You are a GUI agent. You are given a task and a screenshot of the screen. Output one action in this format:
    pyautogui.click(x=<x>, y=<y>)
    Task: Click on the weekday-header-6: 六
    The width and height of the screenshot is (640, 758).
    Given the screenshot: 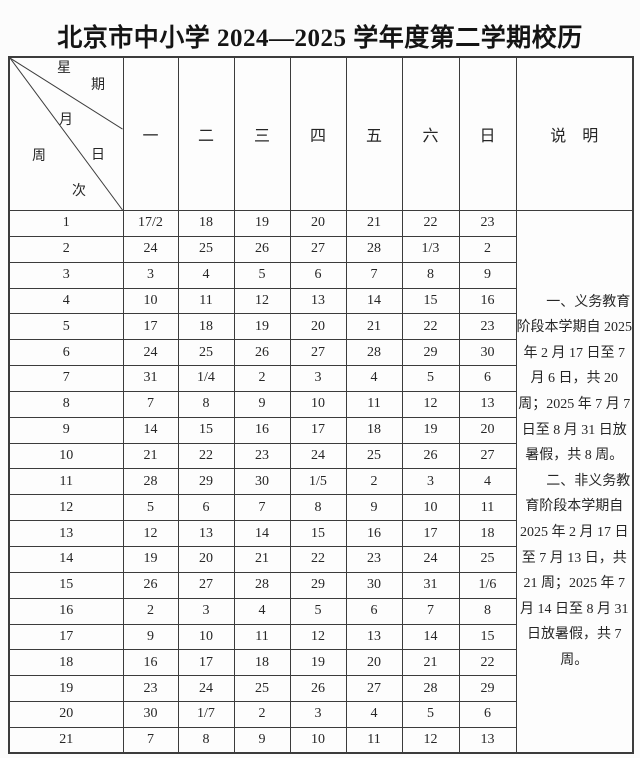 What is the action you would take?
    pyautogui.click(x=430, y=133)
    